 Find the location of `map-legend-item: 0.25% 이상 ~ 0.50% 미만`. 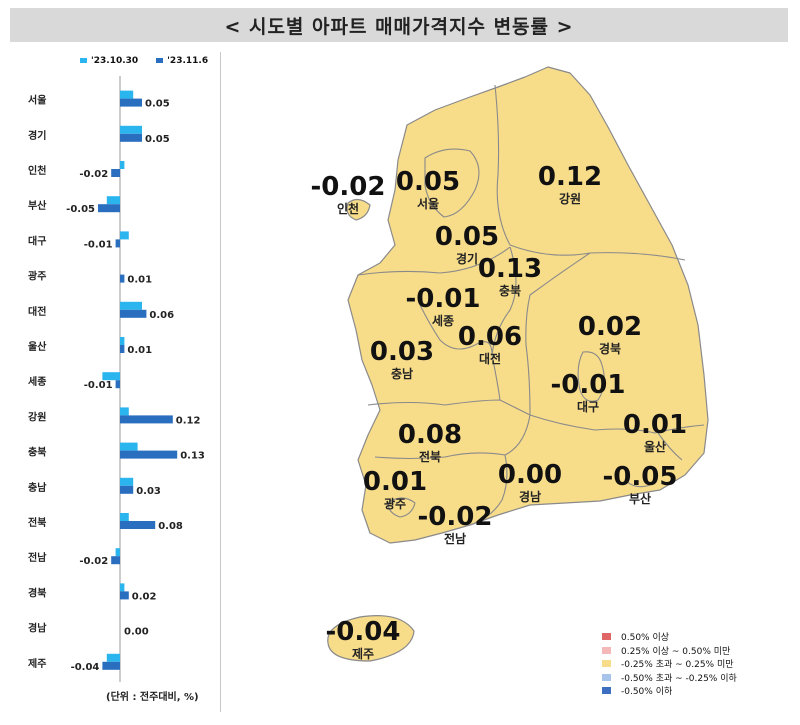

map-legend-item: 0.25% 이상 ~ 0.50% 미만 is located at coordinates (669, 651).